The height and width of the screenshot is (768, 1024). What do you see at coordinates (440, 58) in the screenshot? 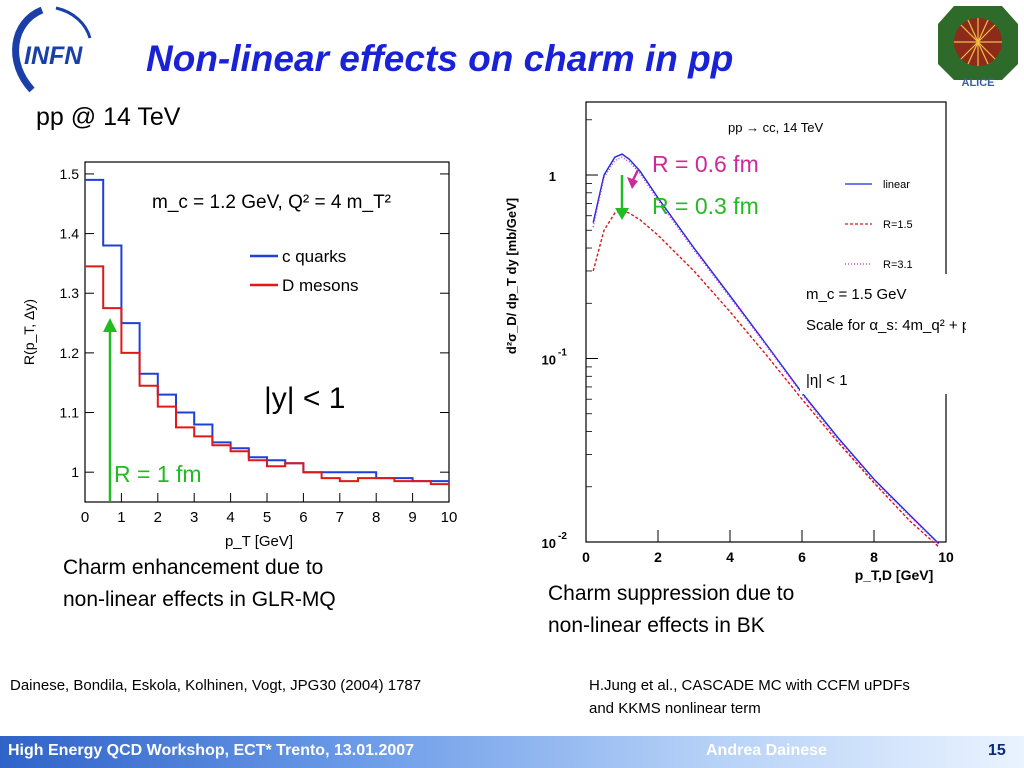
I see `slide-title: Non-linear effects on charm in pp` at bounding box center [440, 58].